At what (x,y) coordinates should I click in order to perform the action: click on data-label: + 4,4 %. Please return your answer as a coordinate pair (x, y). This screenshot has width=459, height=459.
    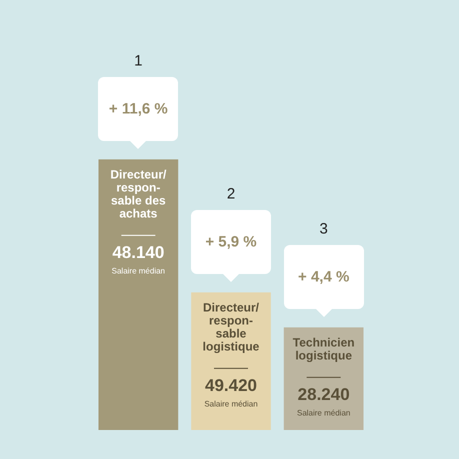
    Looking at the image, I should click on (324, 277).